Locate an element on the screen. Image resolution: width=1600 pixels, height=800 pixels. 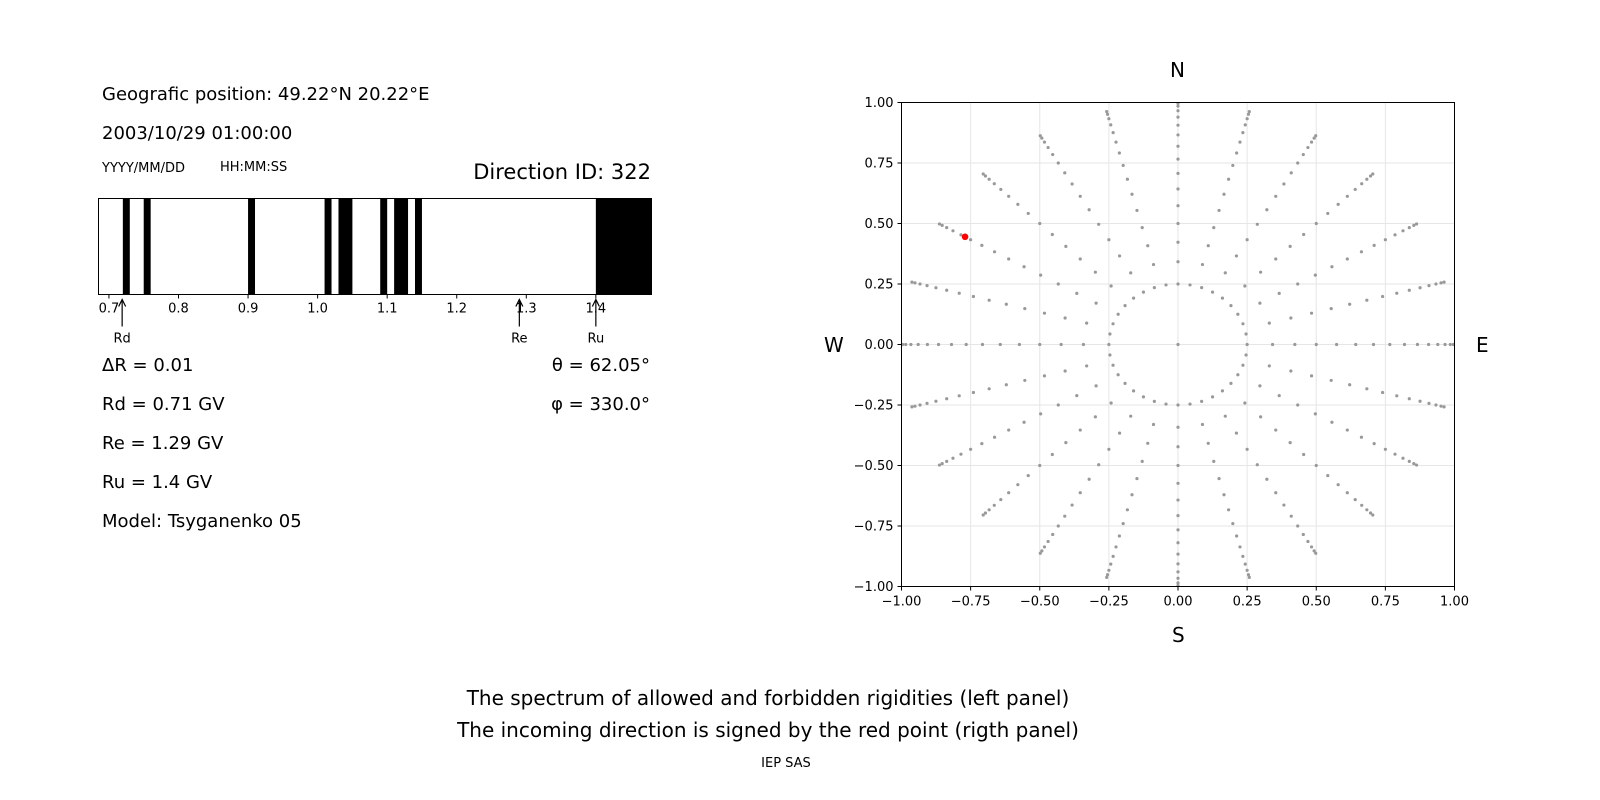
y-tick-label: 0.50 is located at coordinates (879, 224).